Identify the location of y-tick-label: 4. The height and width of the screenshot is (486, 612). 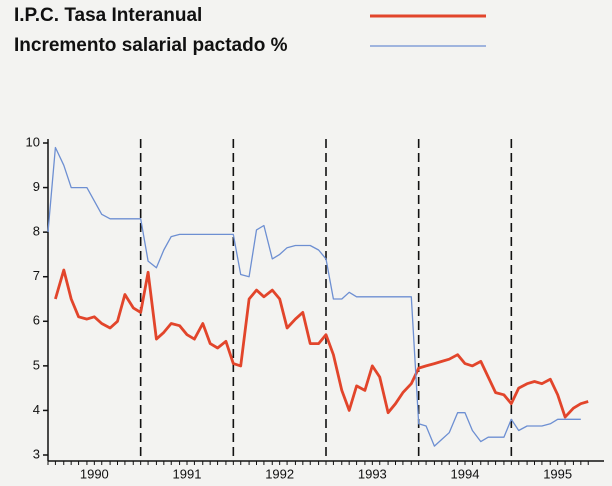
(36, 409).